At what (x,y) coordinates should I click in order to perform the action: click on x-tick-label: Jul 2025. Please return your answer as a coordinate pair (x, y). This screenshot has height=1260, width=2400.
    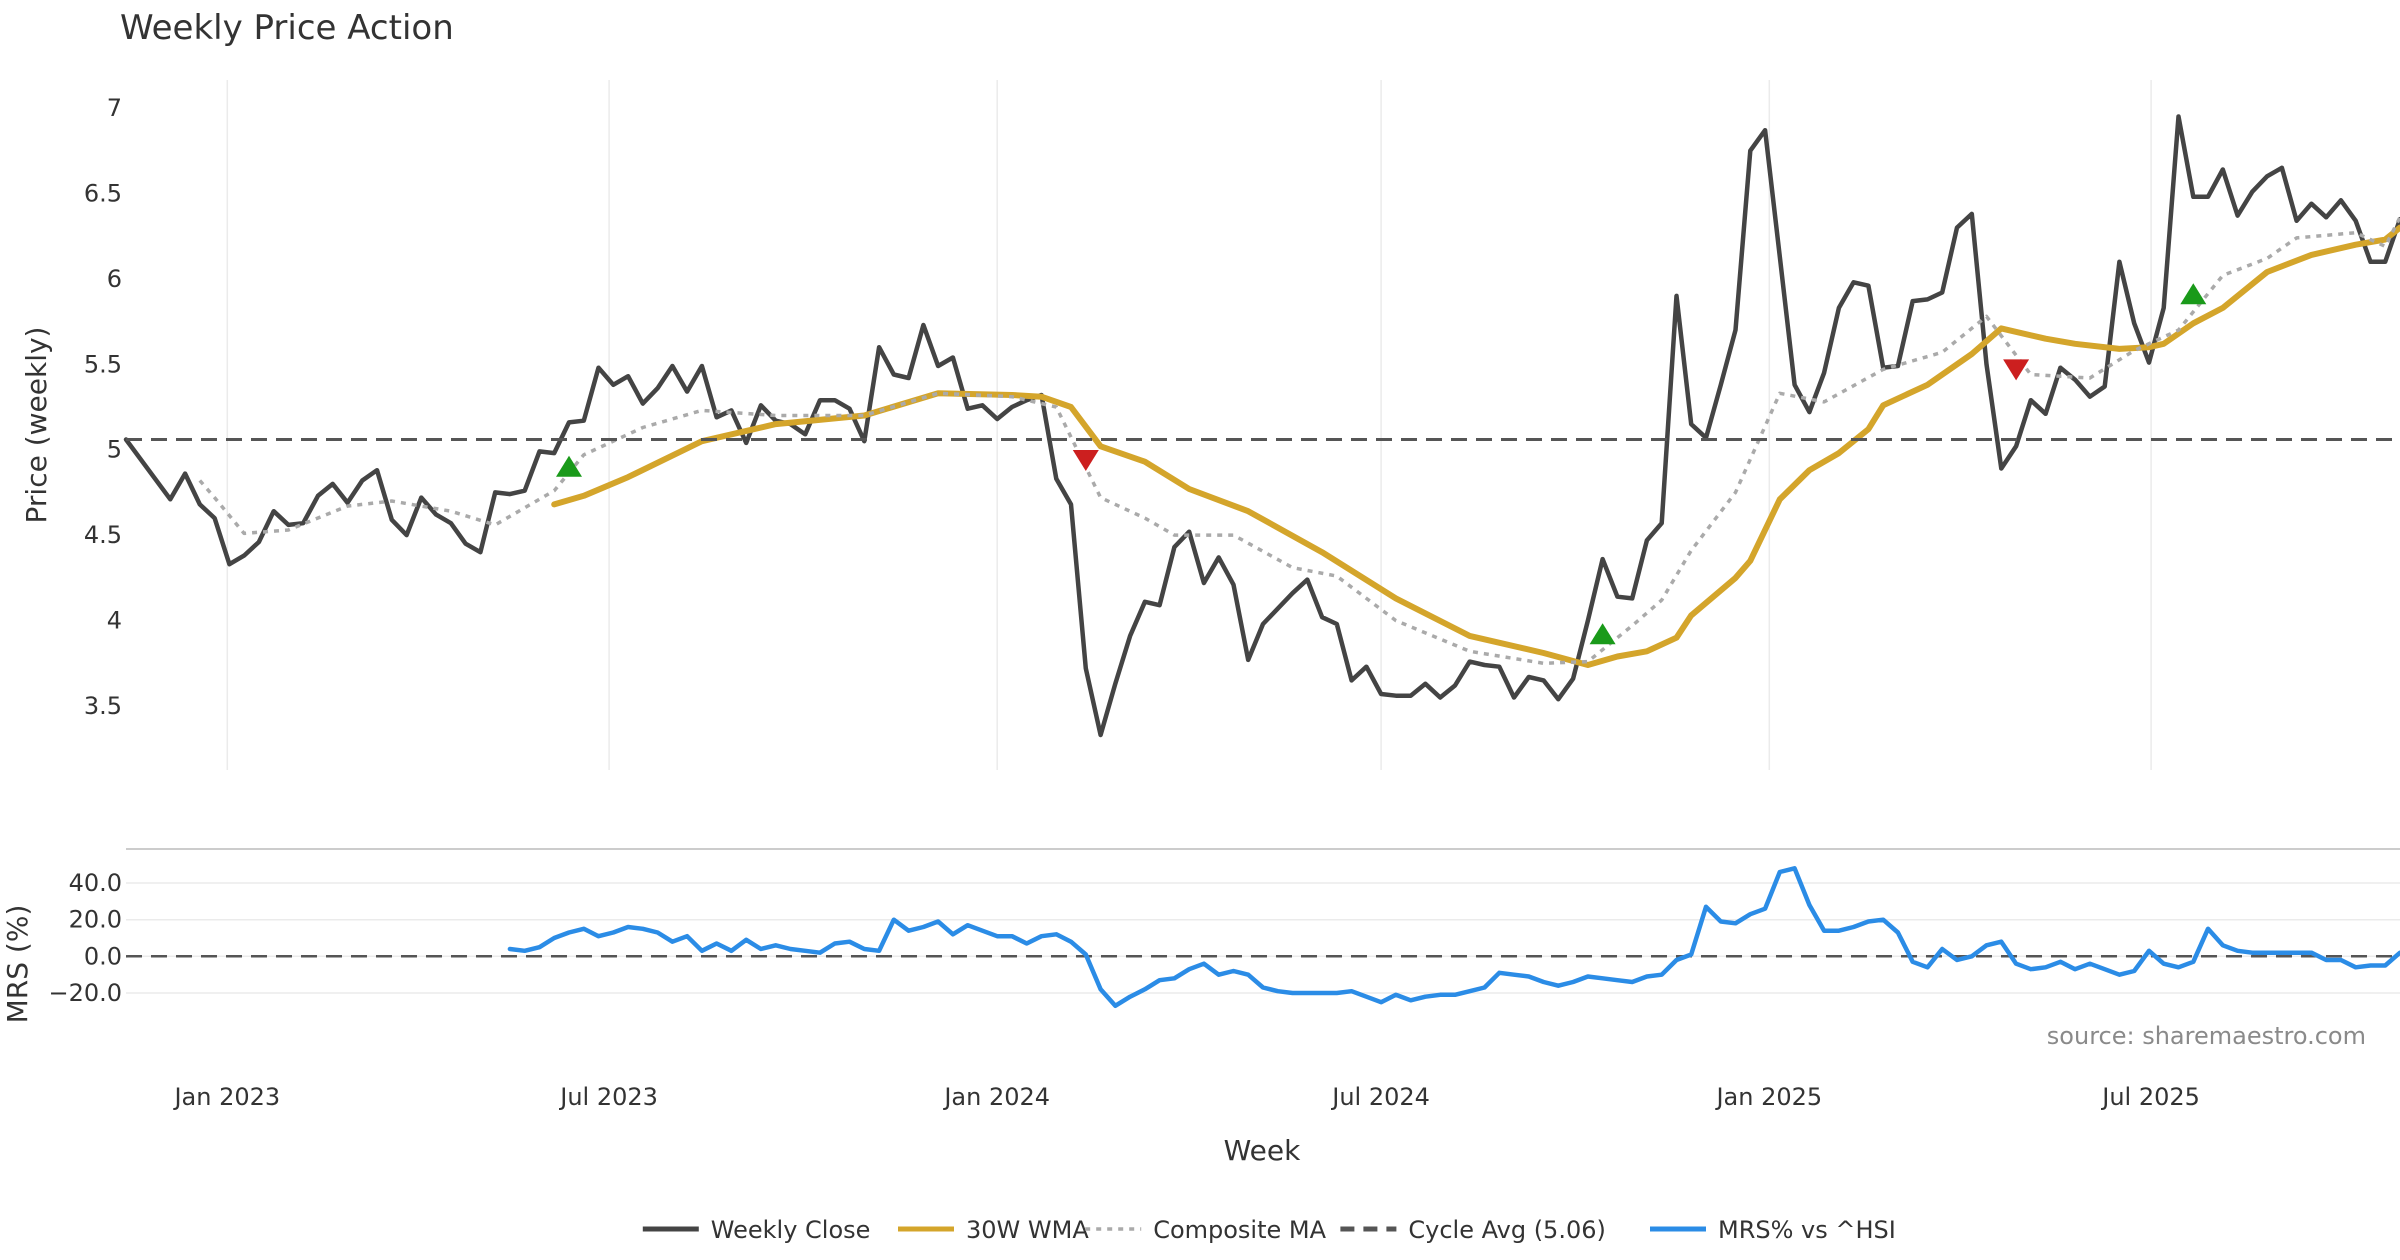
    Looking at the image, I should click on (2150, 1097).